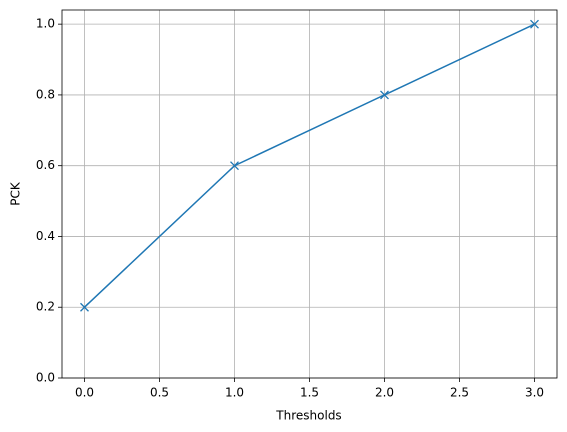 The width and height of the screenshot is (567, 432). Describe the element at coordinates (309, 393) in the screenshot. I see `x-tick-label: 1.5` at that location.